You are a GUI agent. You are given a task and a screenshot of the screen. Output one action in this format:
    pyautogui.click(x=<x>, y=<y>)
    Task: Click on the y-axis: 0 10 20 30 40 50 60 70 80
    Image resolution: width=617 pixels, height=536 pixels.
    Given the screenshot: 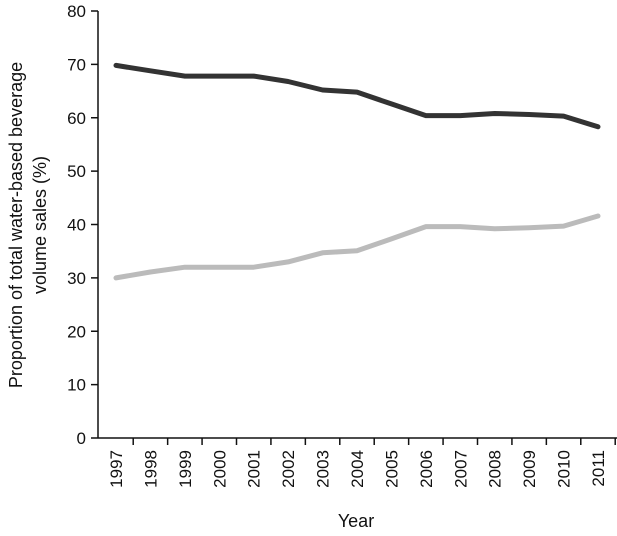 What is the action you would take?
    pyautogui.click(x=83, y=225)
    